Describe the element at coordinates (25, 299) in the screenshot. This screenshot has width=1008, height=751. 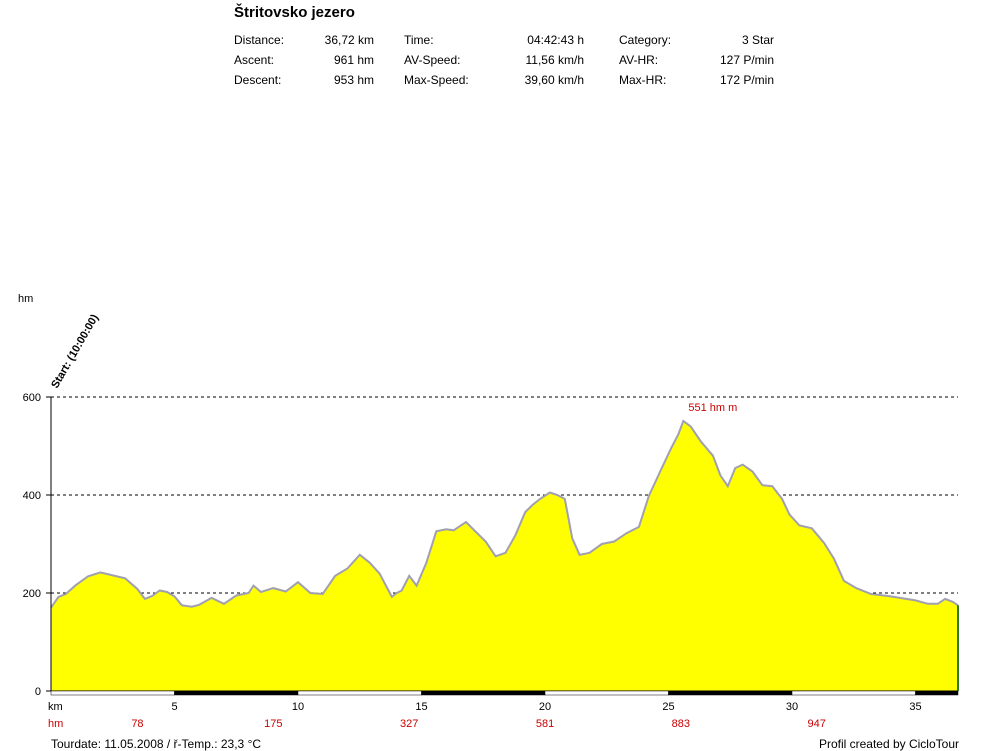
I see `y-axis-label: hm` at that location.